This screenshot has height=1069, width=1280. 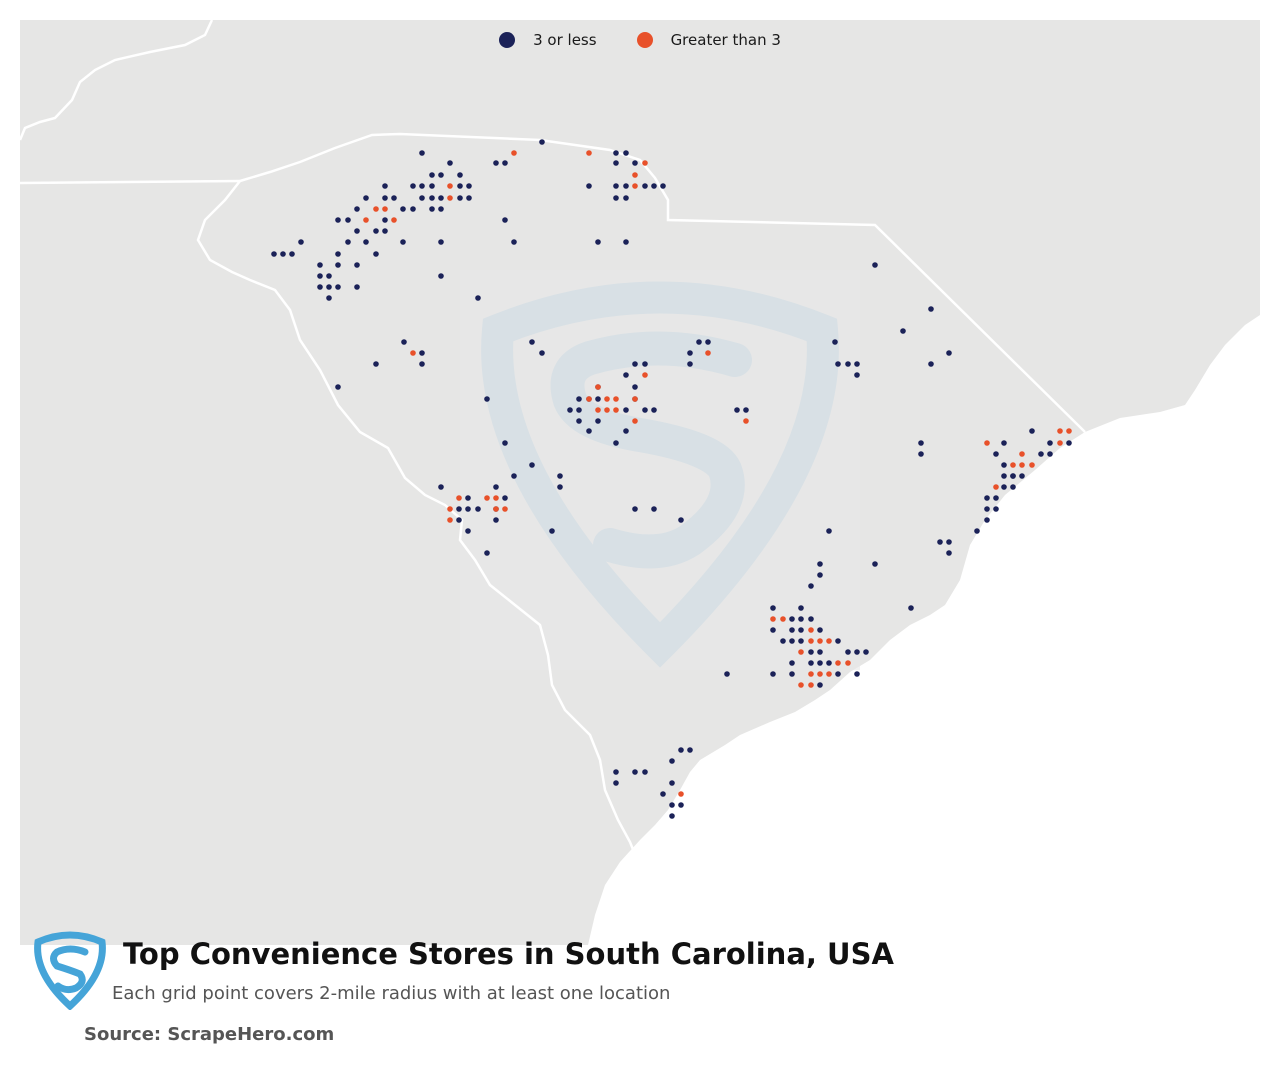 I want to click on watermark-logo, so click(x=660, y=470).